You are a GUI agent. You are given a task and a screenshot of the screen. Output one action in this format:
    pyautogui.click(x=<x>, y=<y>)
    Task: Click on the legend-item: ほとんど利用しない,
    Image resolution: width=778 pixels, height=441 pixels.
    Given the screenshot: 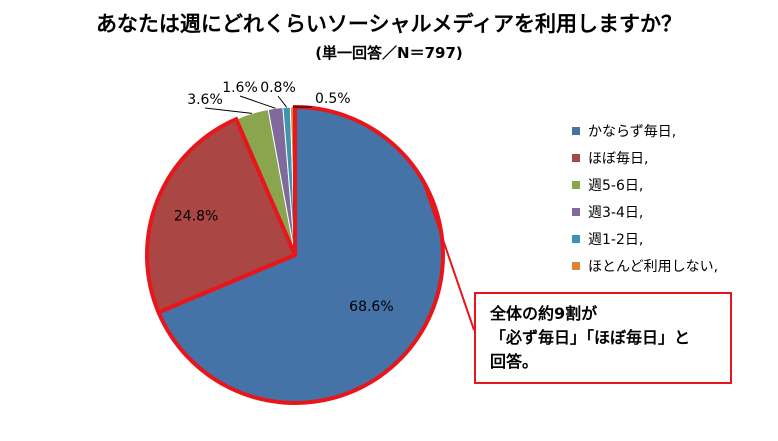 What is the action you would take?
    pyautogui.click(x=645, y=265)
    